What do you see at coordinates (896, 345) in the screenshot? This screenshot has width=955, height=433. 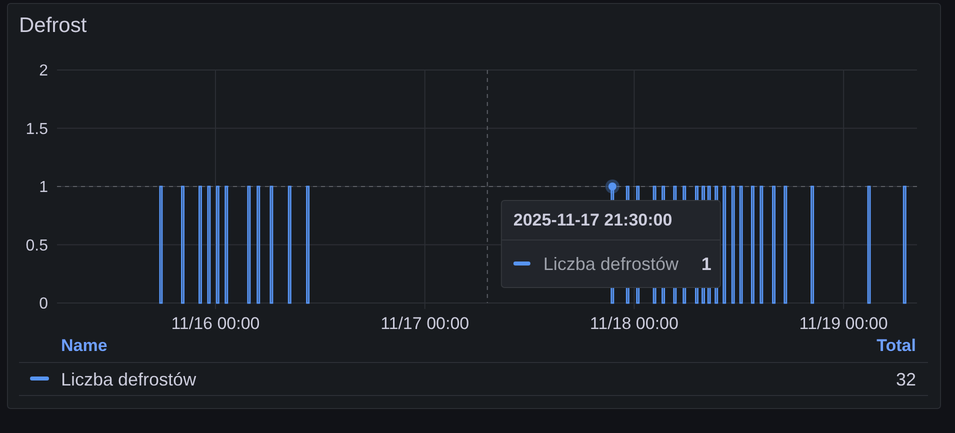 I see `text: Total` at bounding box center [896, 345].